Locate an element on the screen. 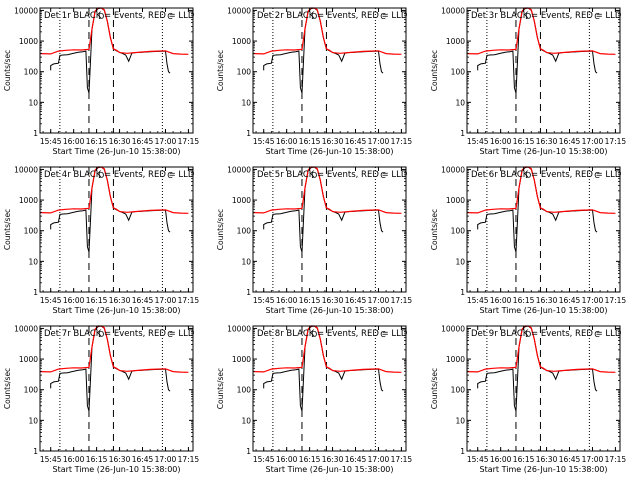 The image size is (640, 480). chart-title: Det 1r BLACK = Events, RED = LLD is located at coordinates (119, 16).